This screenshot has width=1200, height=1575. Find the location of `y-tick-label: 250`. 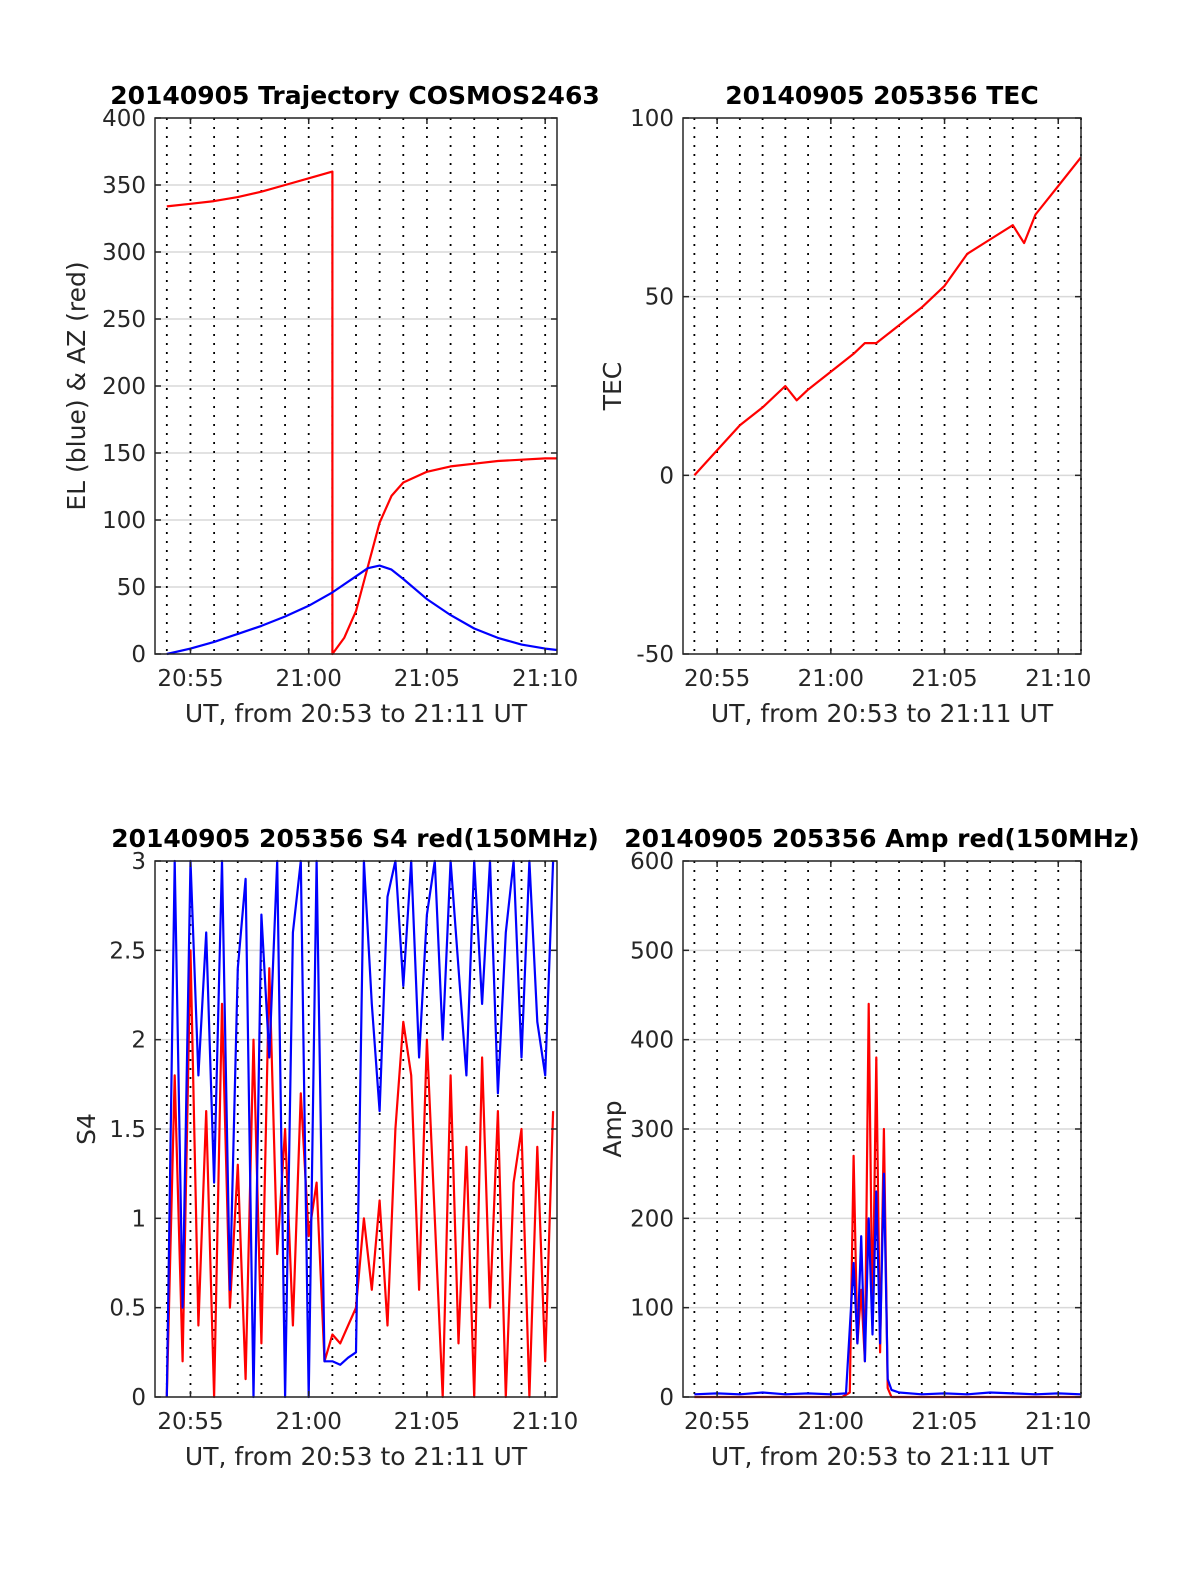

y-tick-label: 250 is located at coordinates (124, 320).